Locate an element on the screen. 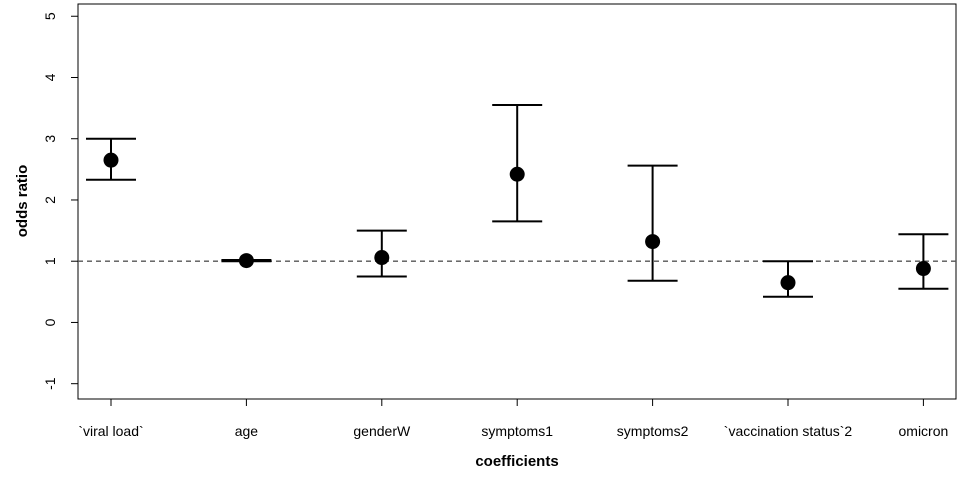  x-tick-label: symptoms1 is located at coordinates (517, 431).